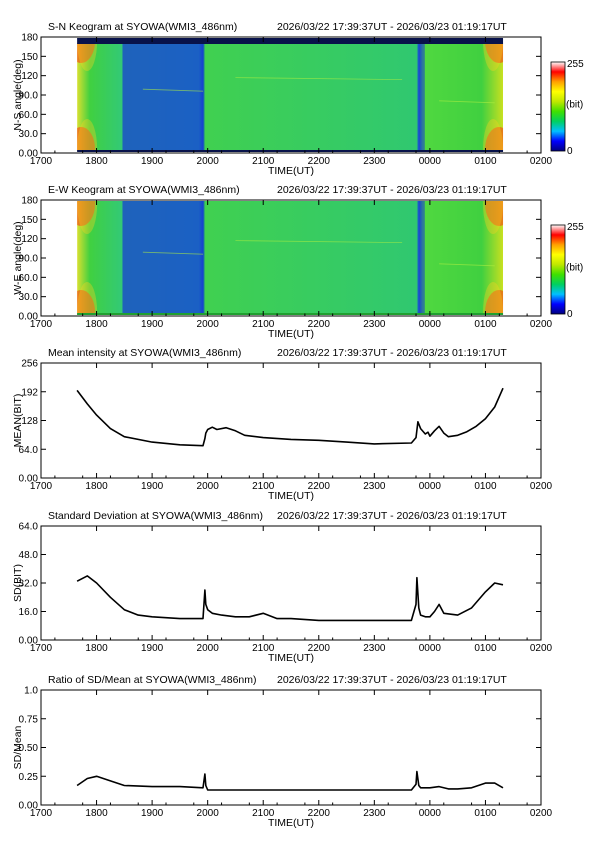 This screenshot has width=595, height=842. I want to click on chart-title: Mean intensity at SYOWA(WMI3_486nm), so click(144, 353).